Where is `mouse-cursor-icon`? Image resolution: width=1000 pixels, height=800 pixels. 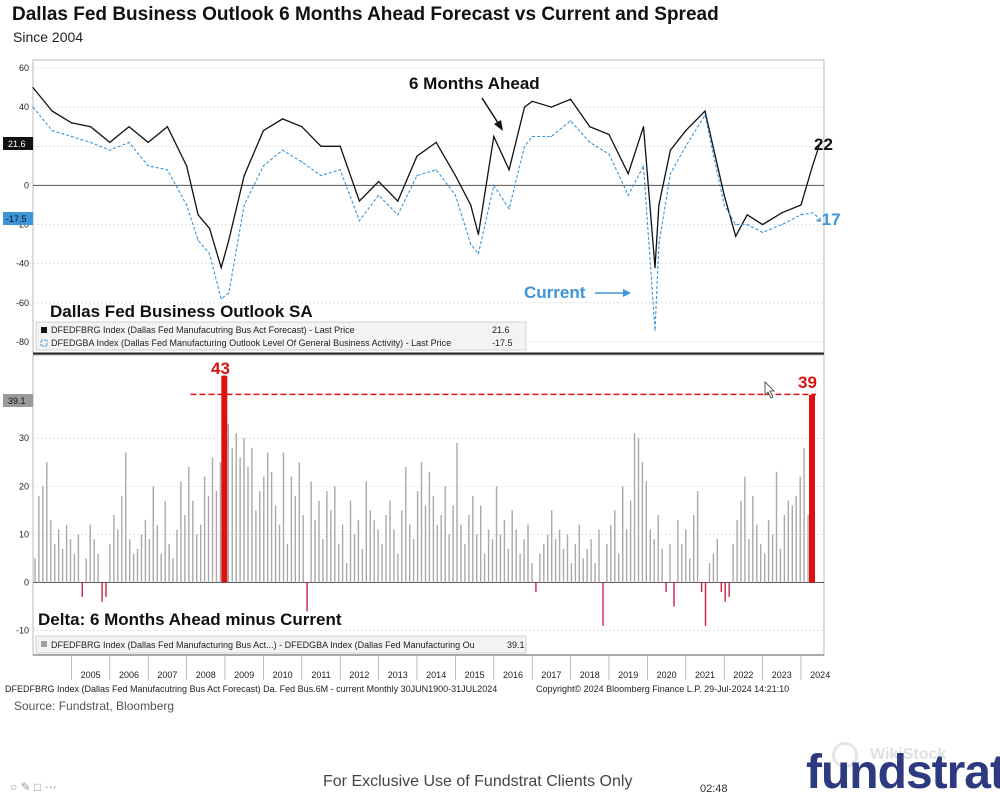 mouse-cursor-icon is located at coordinates (769, 390).